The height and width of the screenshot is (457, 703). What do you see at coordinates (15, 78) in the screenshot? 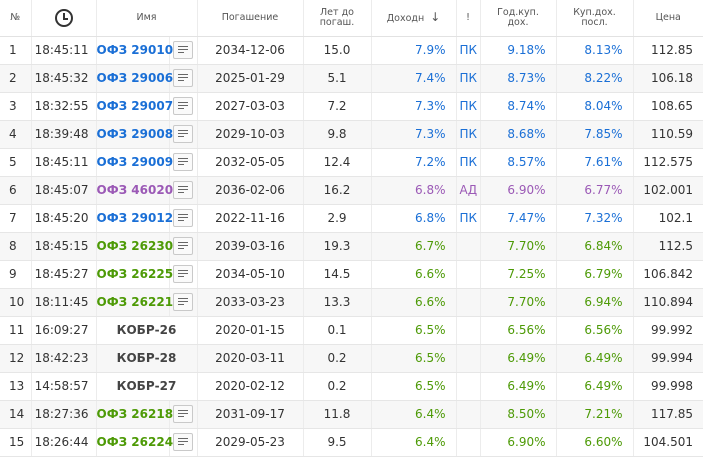
I see `row-number: 2` at bounding box center [15, 78].